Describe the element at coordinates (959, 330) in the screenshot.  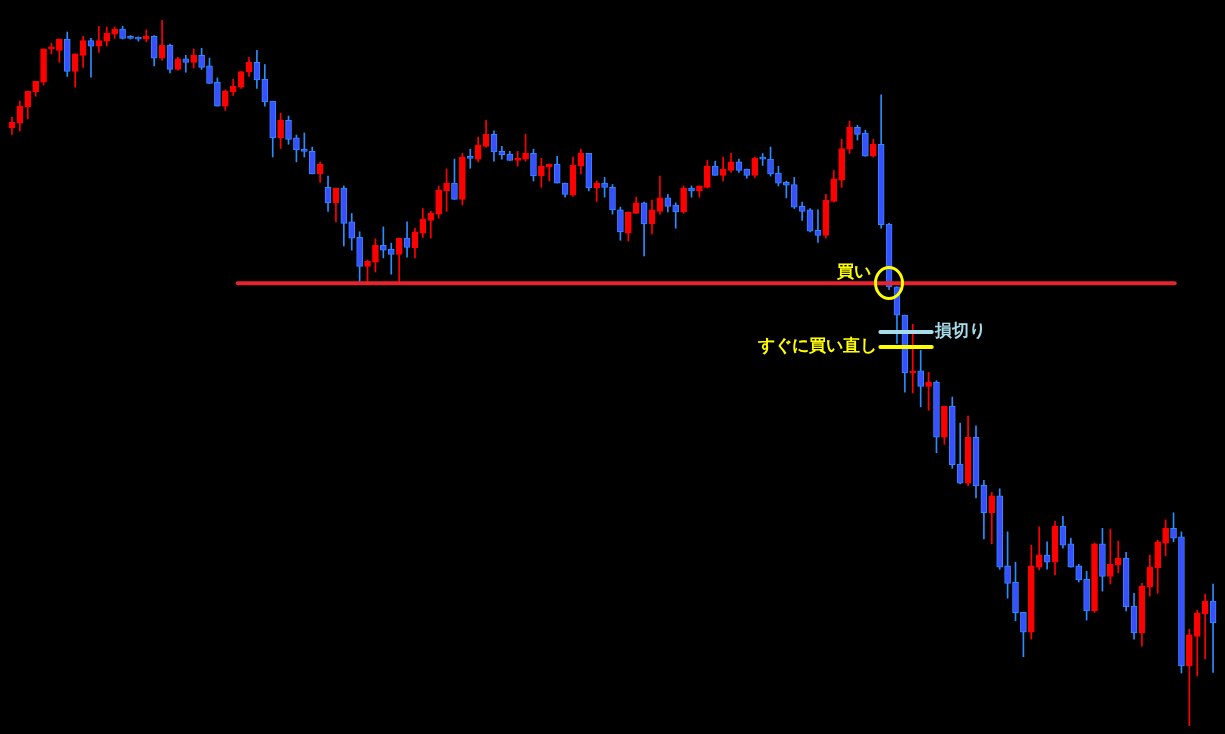
I see `ref-line-label: 損切り` at that location.